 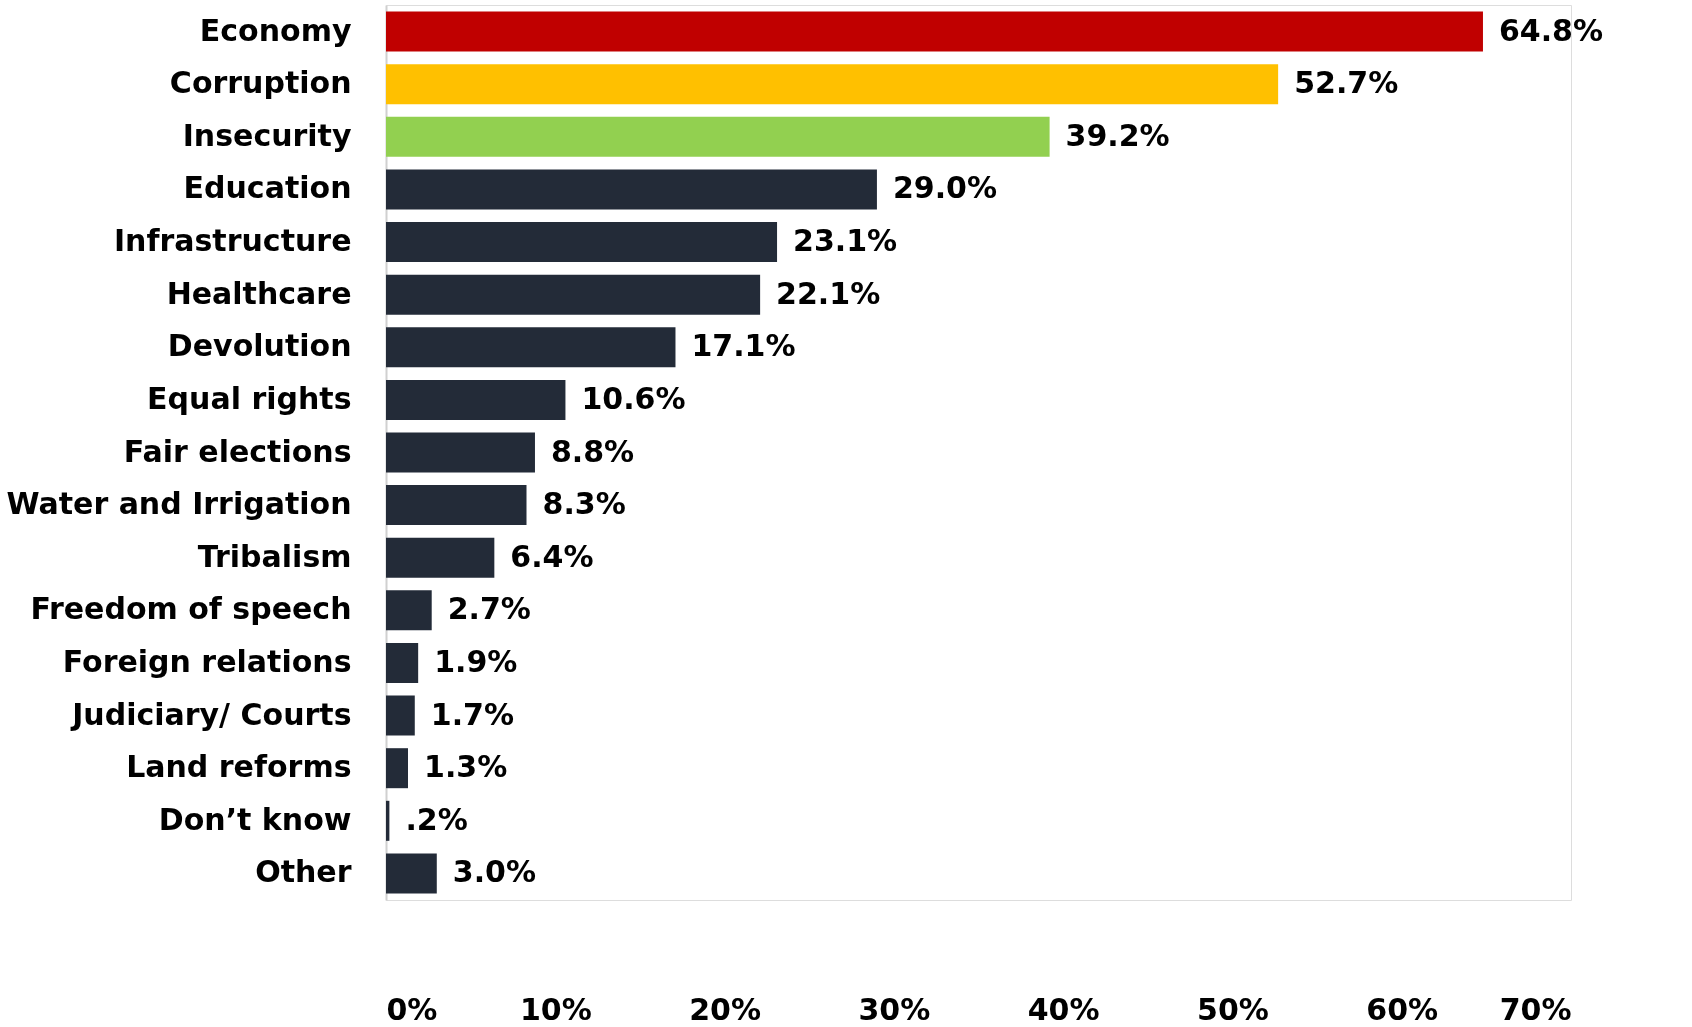 What do you see at coordinates (466, 767) in the screenshot?
I see `data-label: 1.3%` at bounding box center [466, 767].